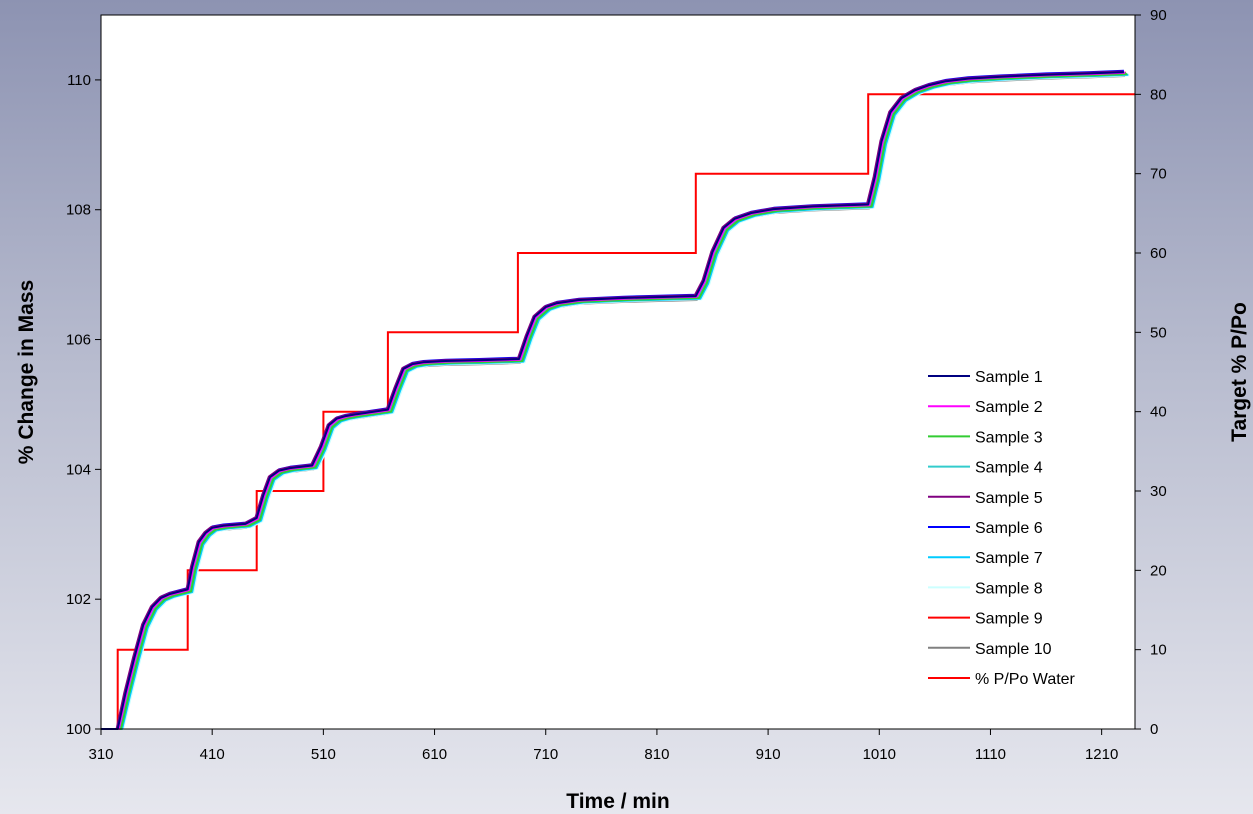 Image resolution: width=1253 pixels, height=814 pixels. What do you see at coordinates (1158, 174) in the screenshot?
I see `y2-tick-label: 70` at bounding box center [1158, 174].